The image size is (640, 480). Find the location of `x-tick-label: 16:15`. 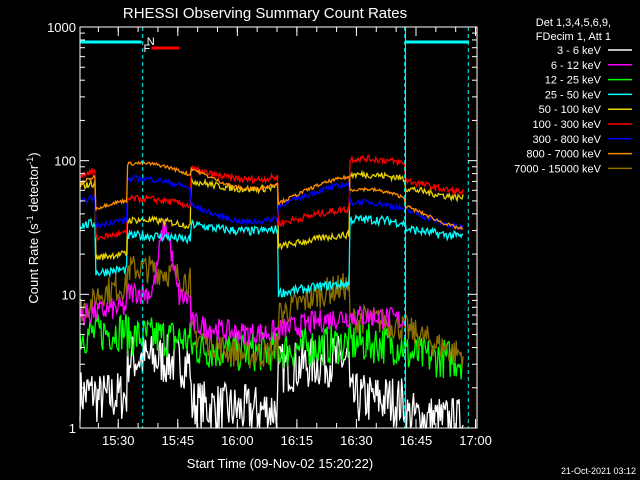

x-tick-label: 16:15 is located at coordinates (297, 440).